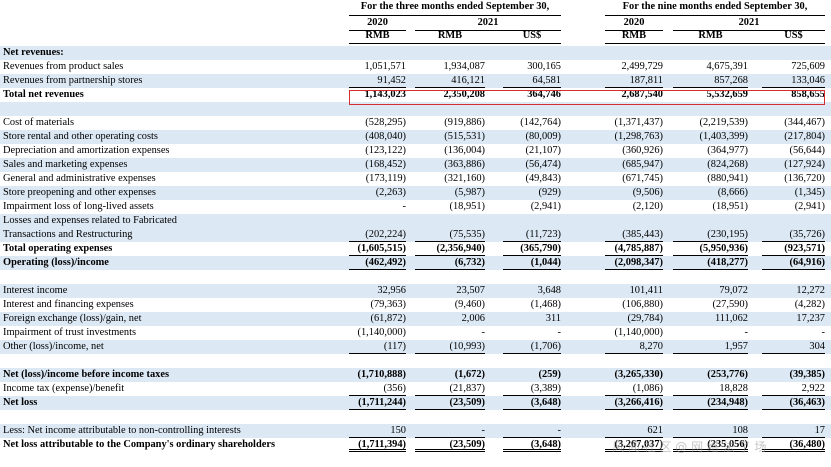 The width and height of the screenshot is (831, 467). What do you see at coordinates (715, 43) in the screenshot?
I see `currency-rule-nine` at bounding box center [715, 43].